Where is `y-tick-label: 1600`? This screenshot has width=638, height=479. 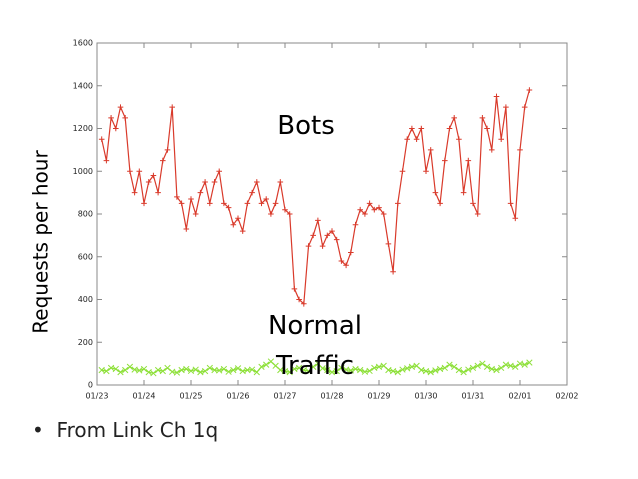
y-tick-label: 1600 is located at coordinates (83, 43).